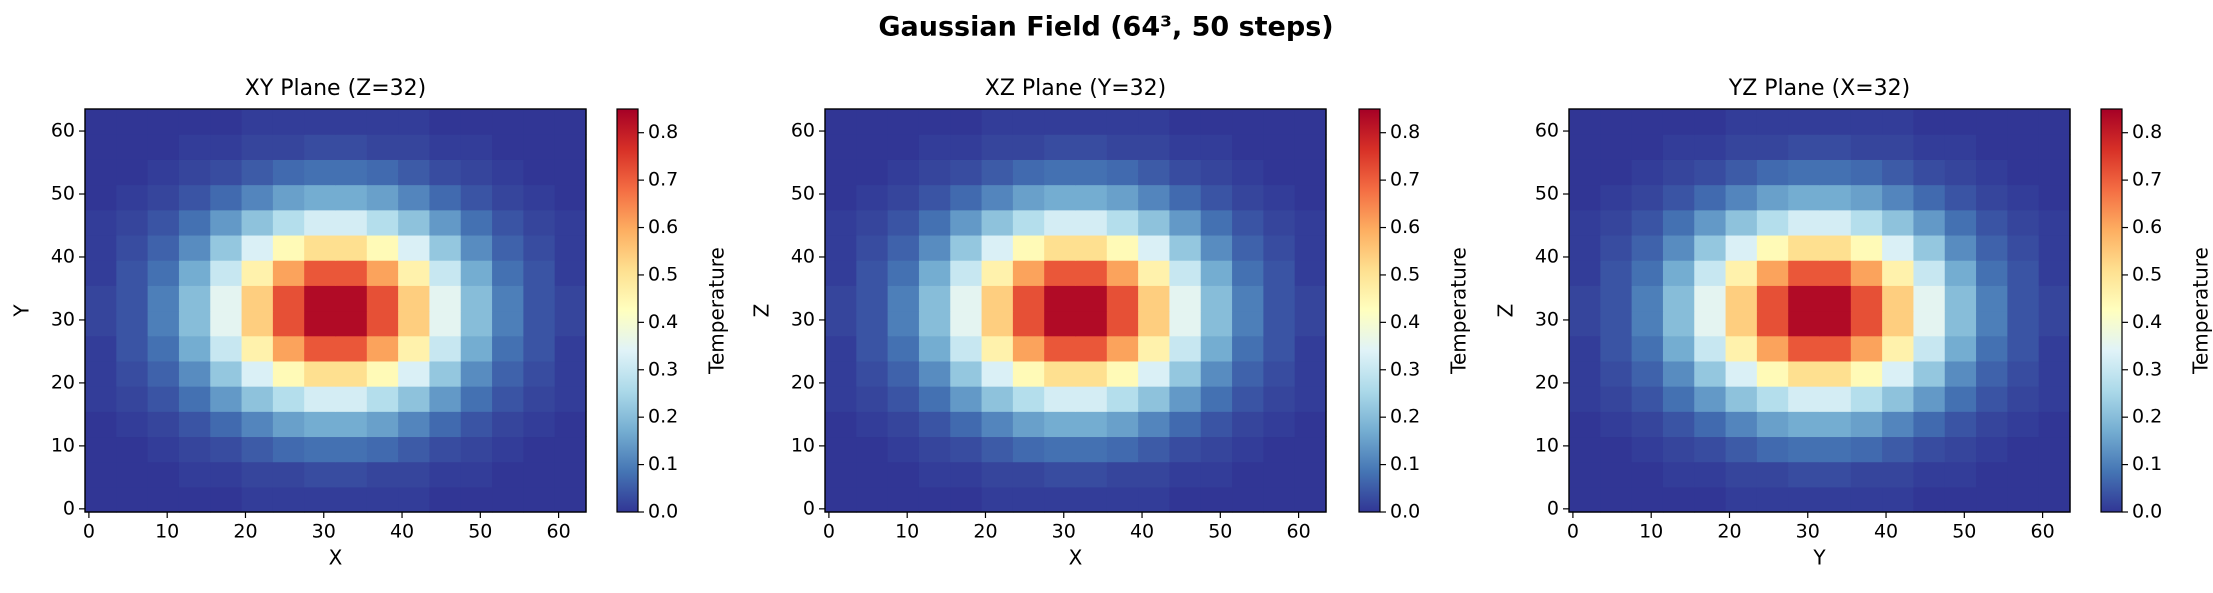  What do you see at coordinates (2111, 310) in the screenshot?
I see `colorbar` at bounding box center [2111, 310].